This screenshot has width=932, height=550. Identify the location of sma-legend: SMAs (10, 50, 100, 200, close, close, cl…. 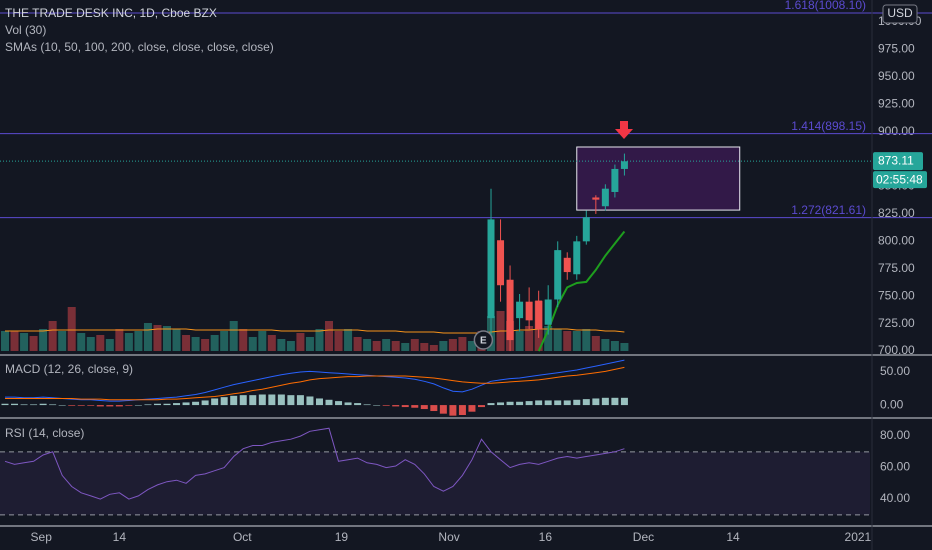
(139, 47).